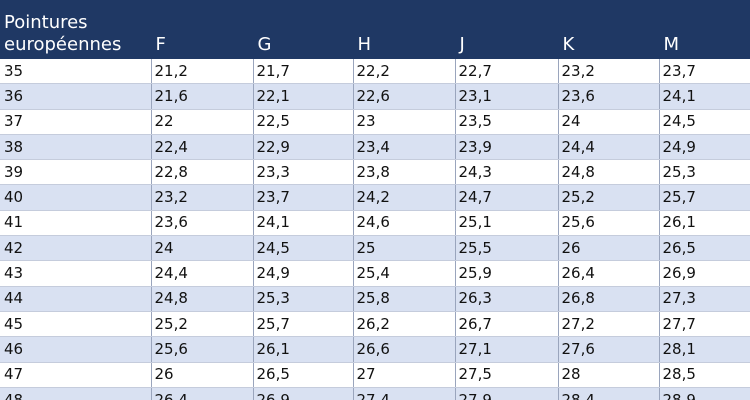  I want to click on table-row: 38 22,4 22,9 23,4 23,9 24,4 24,9, so click(375, 147).